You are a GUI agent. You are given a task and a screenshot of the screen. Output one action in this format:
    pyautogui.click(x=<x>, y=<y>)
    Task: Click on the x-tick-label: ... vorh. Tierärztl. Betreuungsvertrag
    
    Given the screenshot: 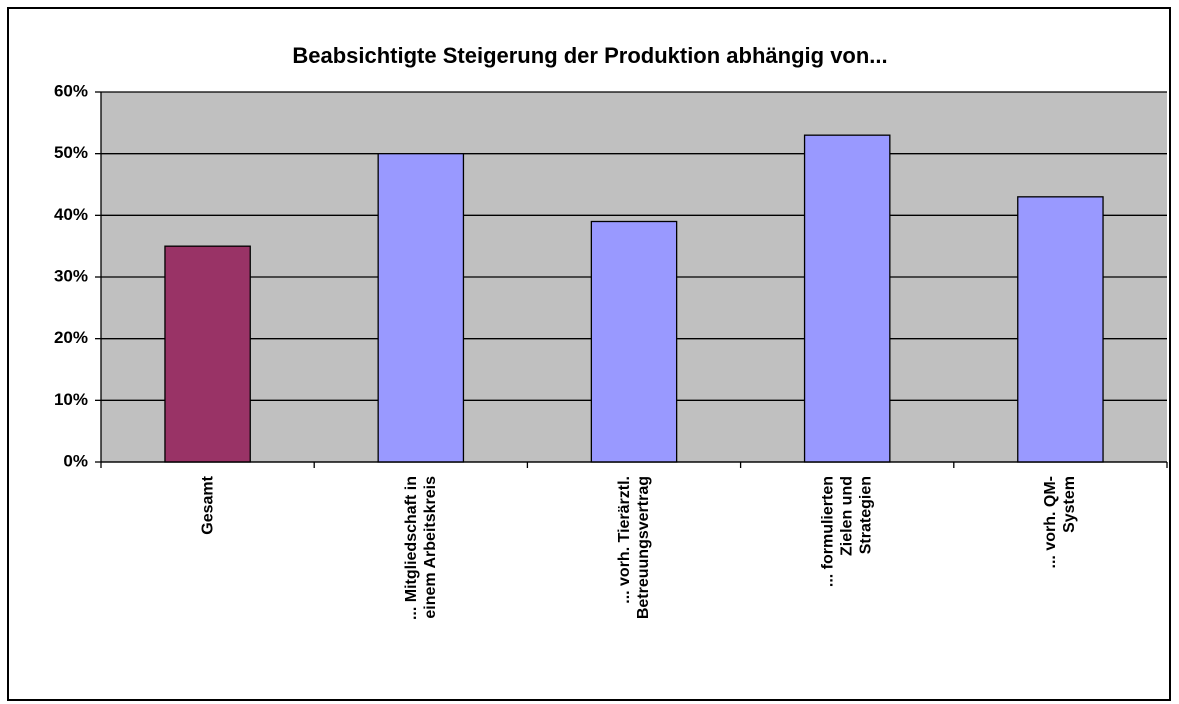 What is the action you would take?
    pyautogui.click(x=634, y=548)
    